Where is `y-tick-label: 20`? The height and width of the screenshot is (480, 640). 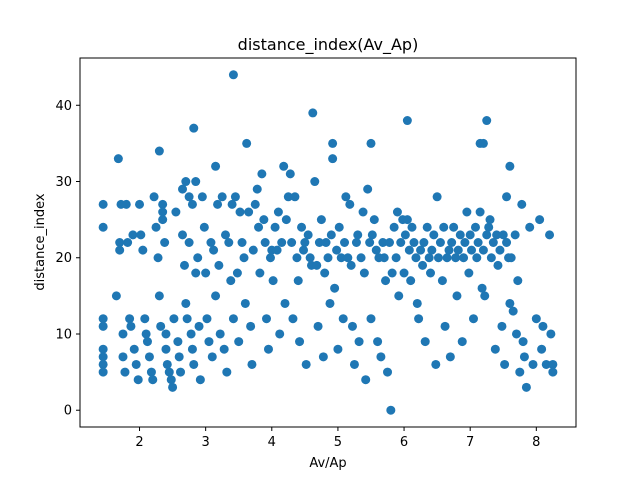
y-tick-label: 20 is located at coordinates (63, 258).